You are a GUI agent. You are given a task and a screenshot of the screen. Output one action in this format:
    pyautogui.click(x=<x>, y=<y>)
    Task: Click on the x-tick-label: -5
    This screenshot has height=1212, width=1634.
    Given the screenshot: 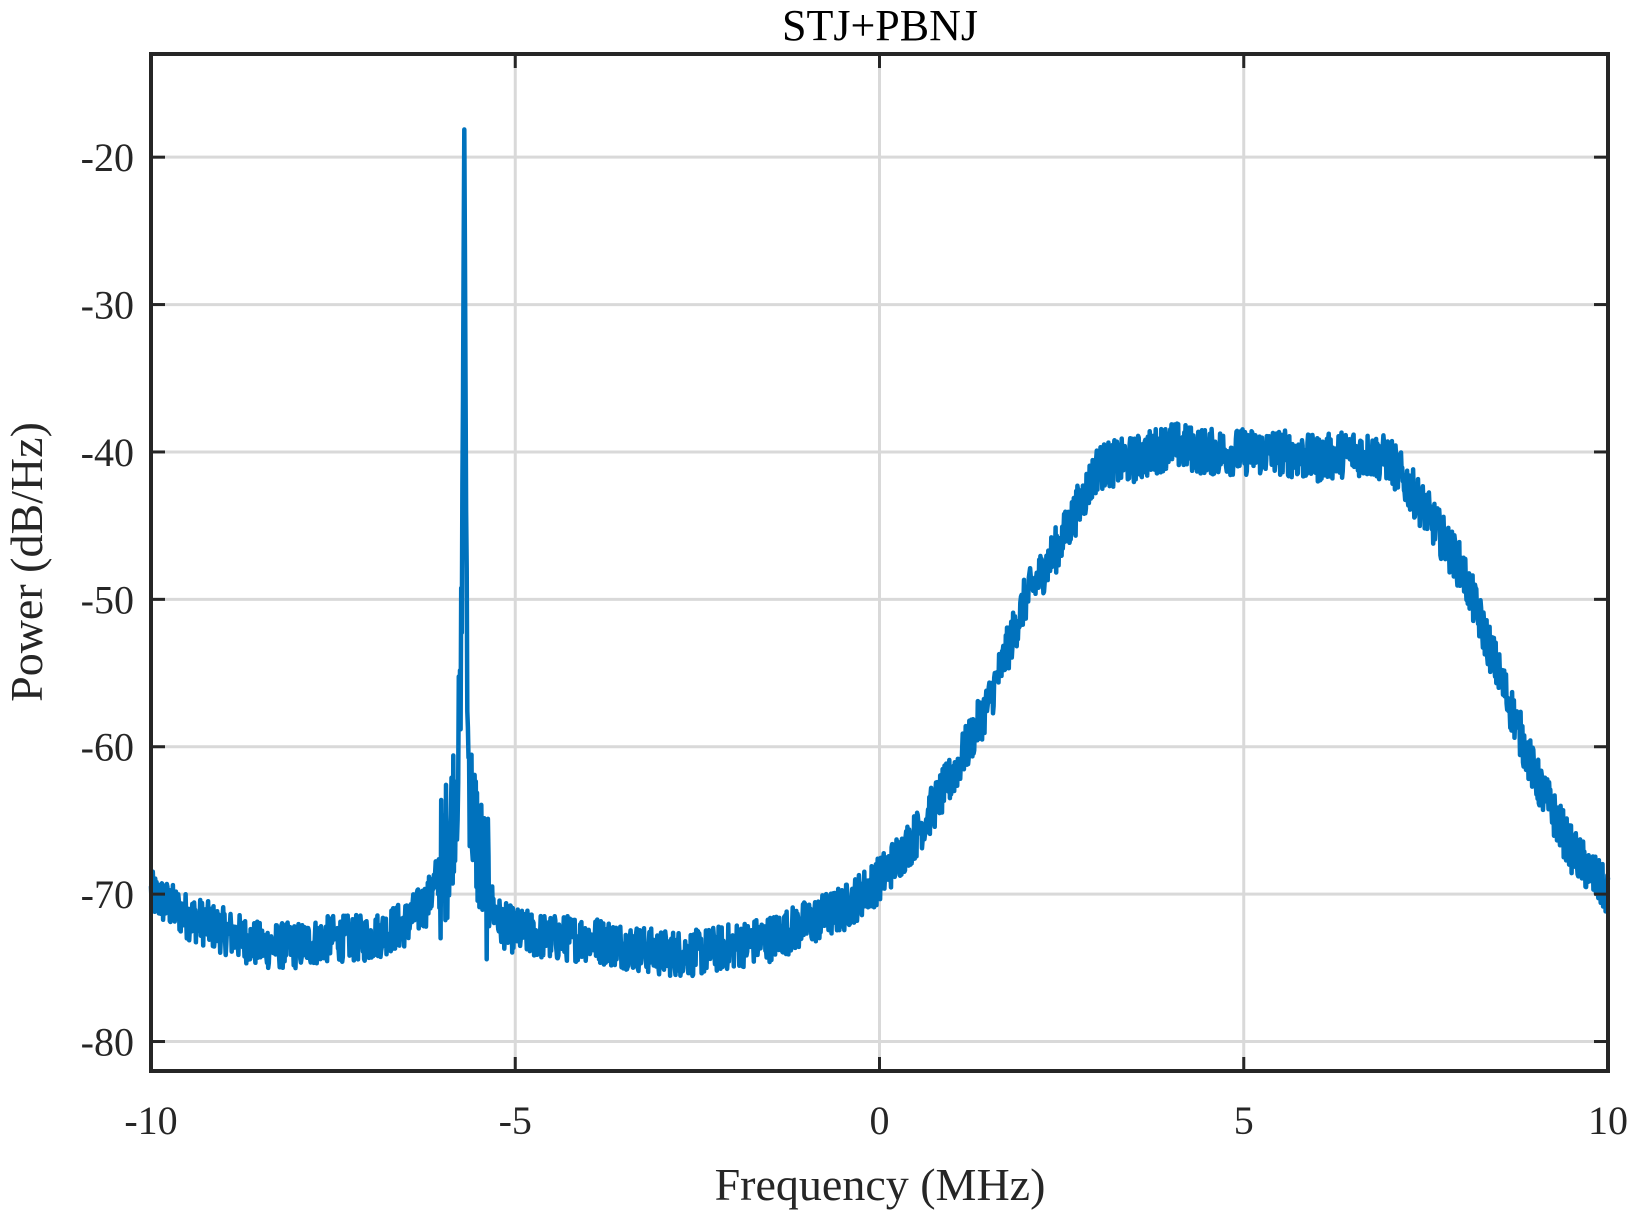 What is the action you would take?
    pyautogui.click(x=515, y=1120)
    